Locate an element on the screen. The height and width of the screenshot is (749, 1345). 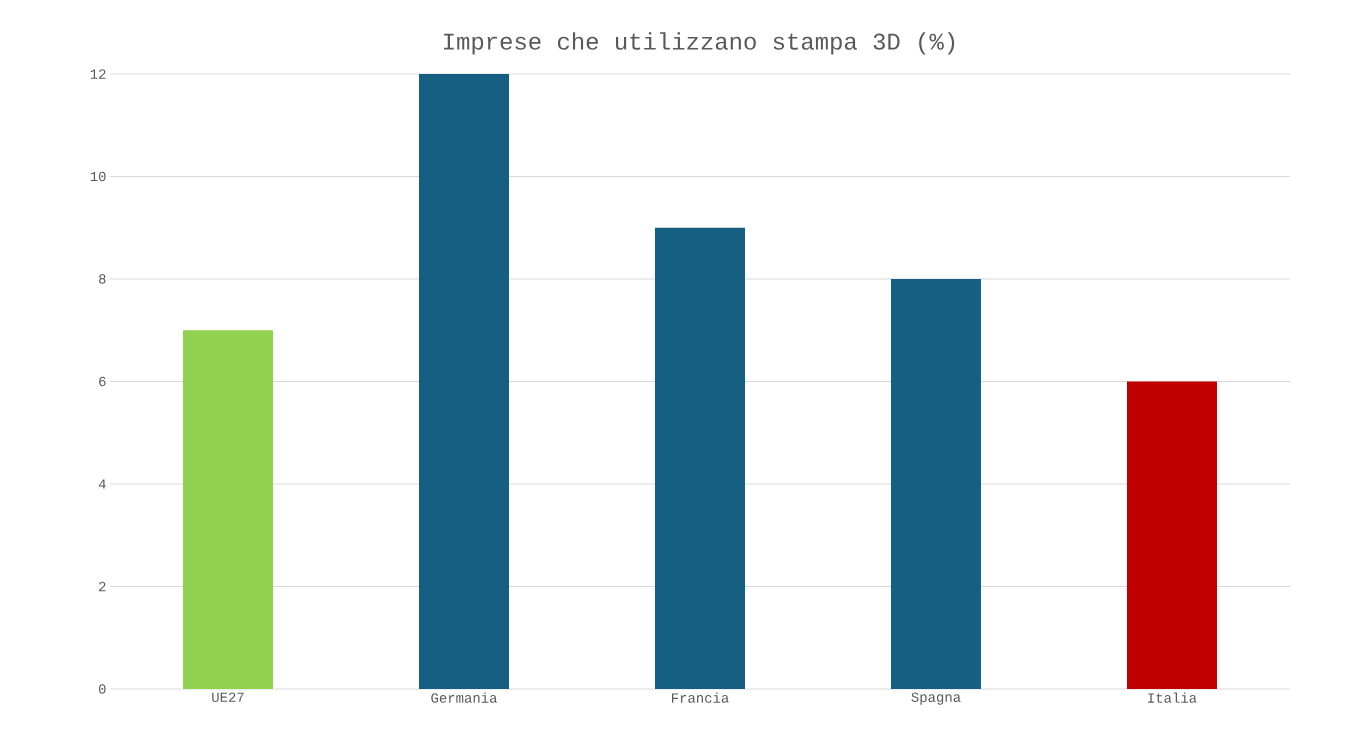
y-tick-label: 4 is located at coordinates (102, 484).